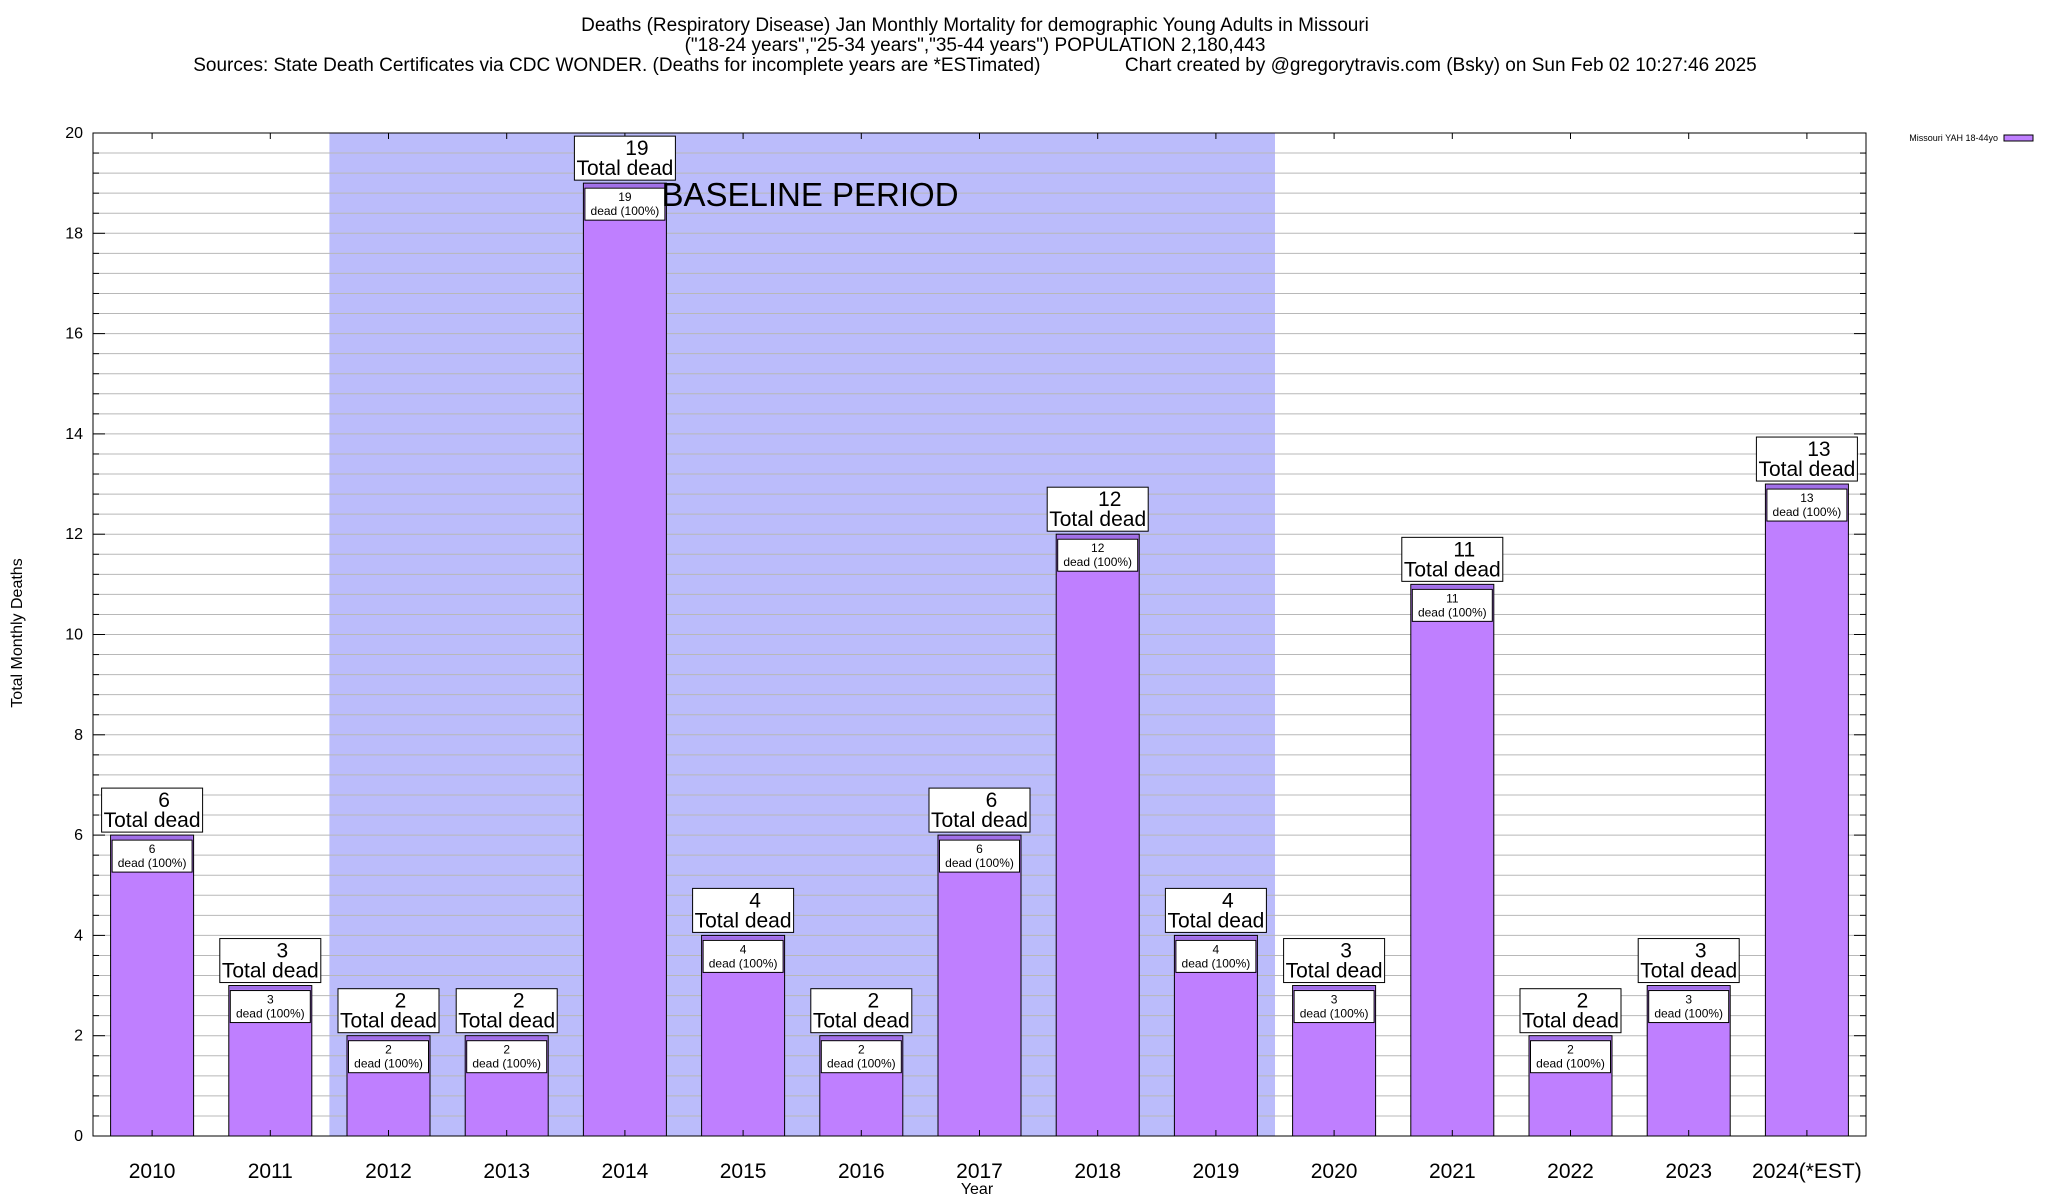 Image resolution: width=2048 pixels, height=1200 pixels. What do you see at coordinates (979, 863) in the screenshot?
I see `inner-label-text-2017: dead (100%)` at bounding box center [979, 863].